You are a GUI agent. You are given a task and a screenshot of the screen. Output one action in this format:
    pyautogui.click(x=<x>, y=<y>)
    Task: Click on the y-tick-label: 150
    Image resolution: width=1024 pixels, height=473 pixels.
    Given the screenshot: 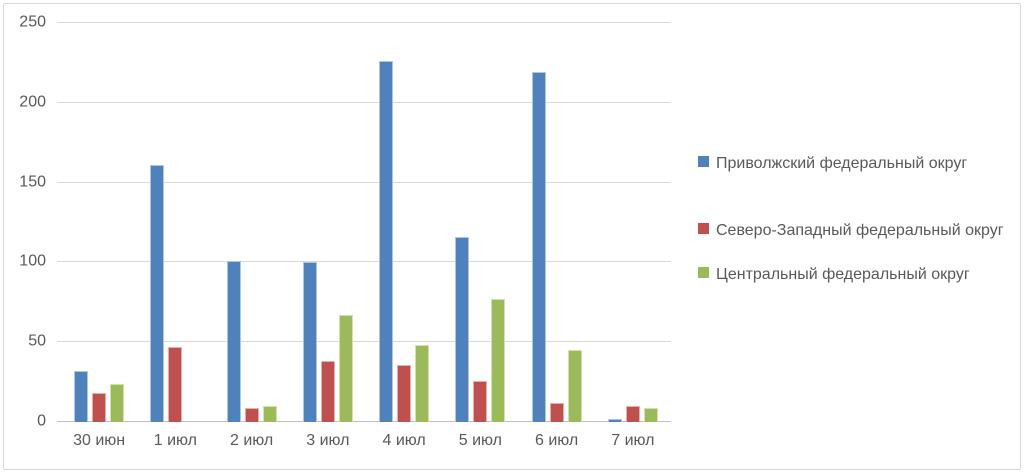 What is the action you would take?
    pyautogui.click(x=32, y=182)
    